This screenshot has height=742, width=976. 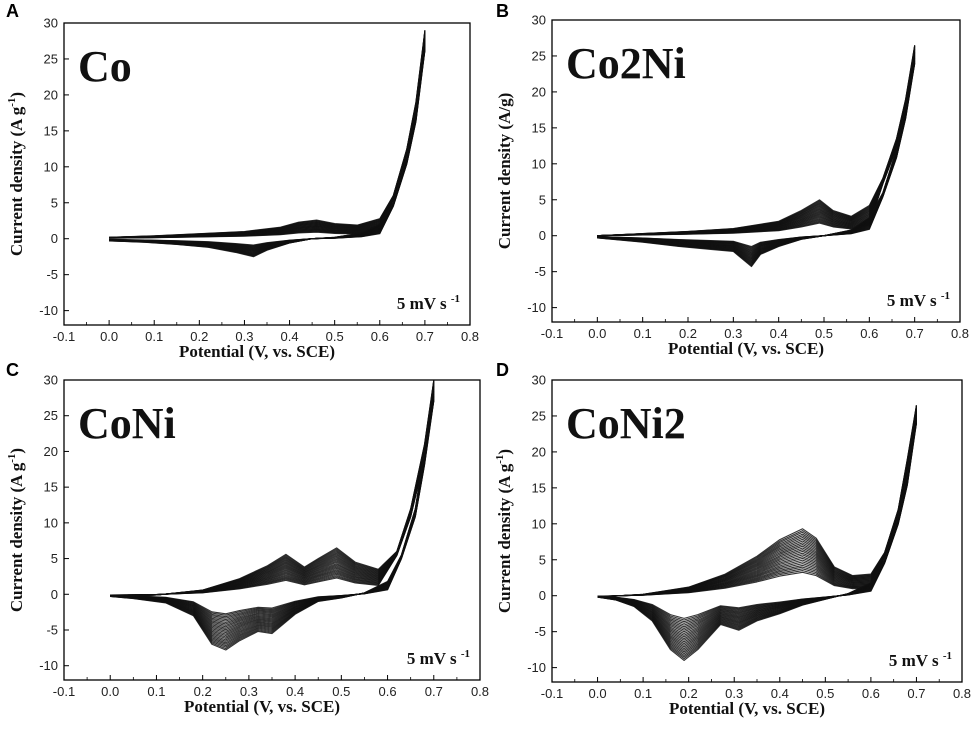 I want to click on y-axis-label-text: Current density (A/g), so click(x=504, y=171).